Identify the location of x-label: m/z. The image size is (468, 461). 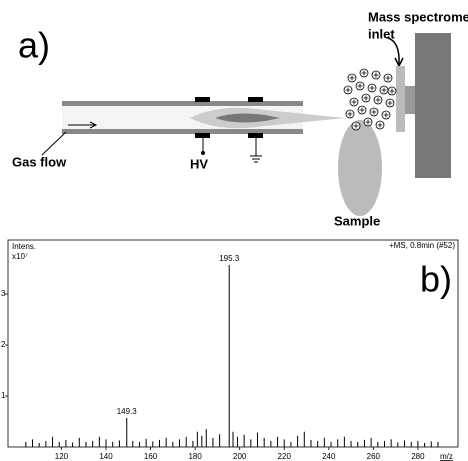
(446, 456).